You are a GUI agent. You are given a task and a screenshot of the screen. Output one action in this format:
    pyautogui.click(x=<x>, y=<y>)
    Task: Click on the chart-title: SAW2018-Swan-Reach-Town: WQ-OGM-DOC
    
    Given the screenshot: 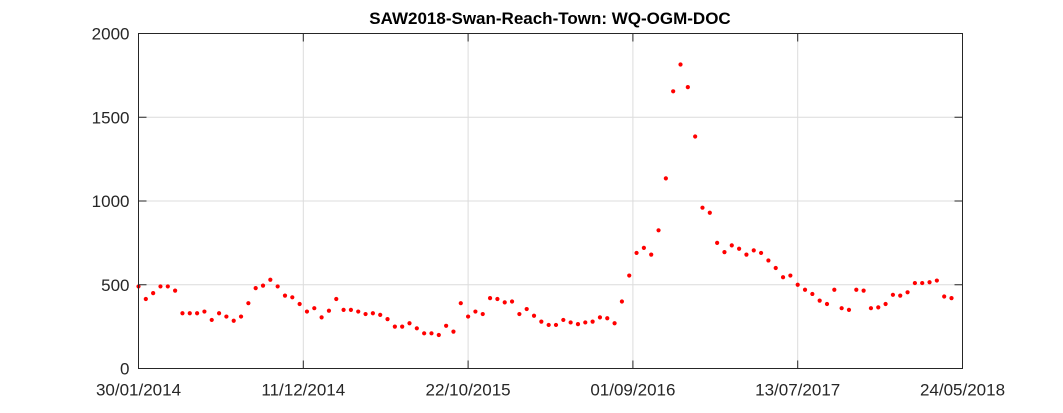 What is the action you would take?
    pyautogui.click(x=549, y=18)
    